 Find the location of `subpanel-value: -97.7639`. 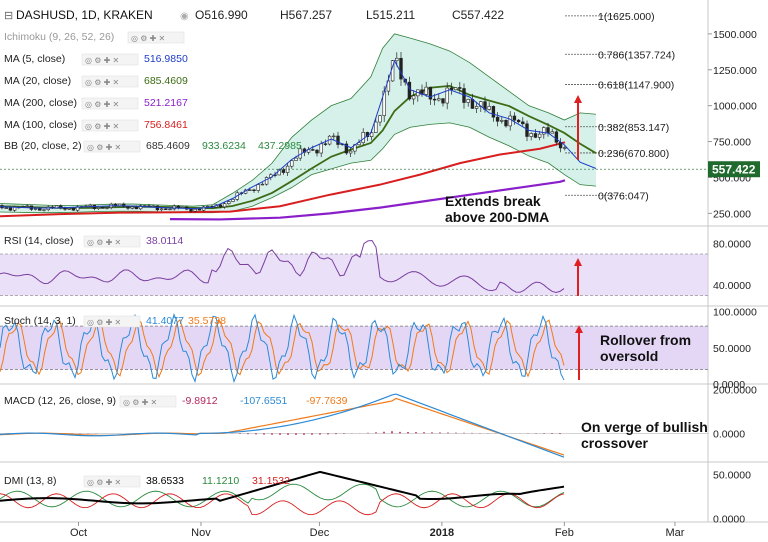

subpanel-value: -97.7639 is located at coordinates (327, 401).